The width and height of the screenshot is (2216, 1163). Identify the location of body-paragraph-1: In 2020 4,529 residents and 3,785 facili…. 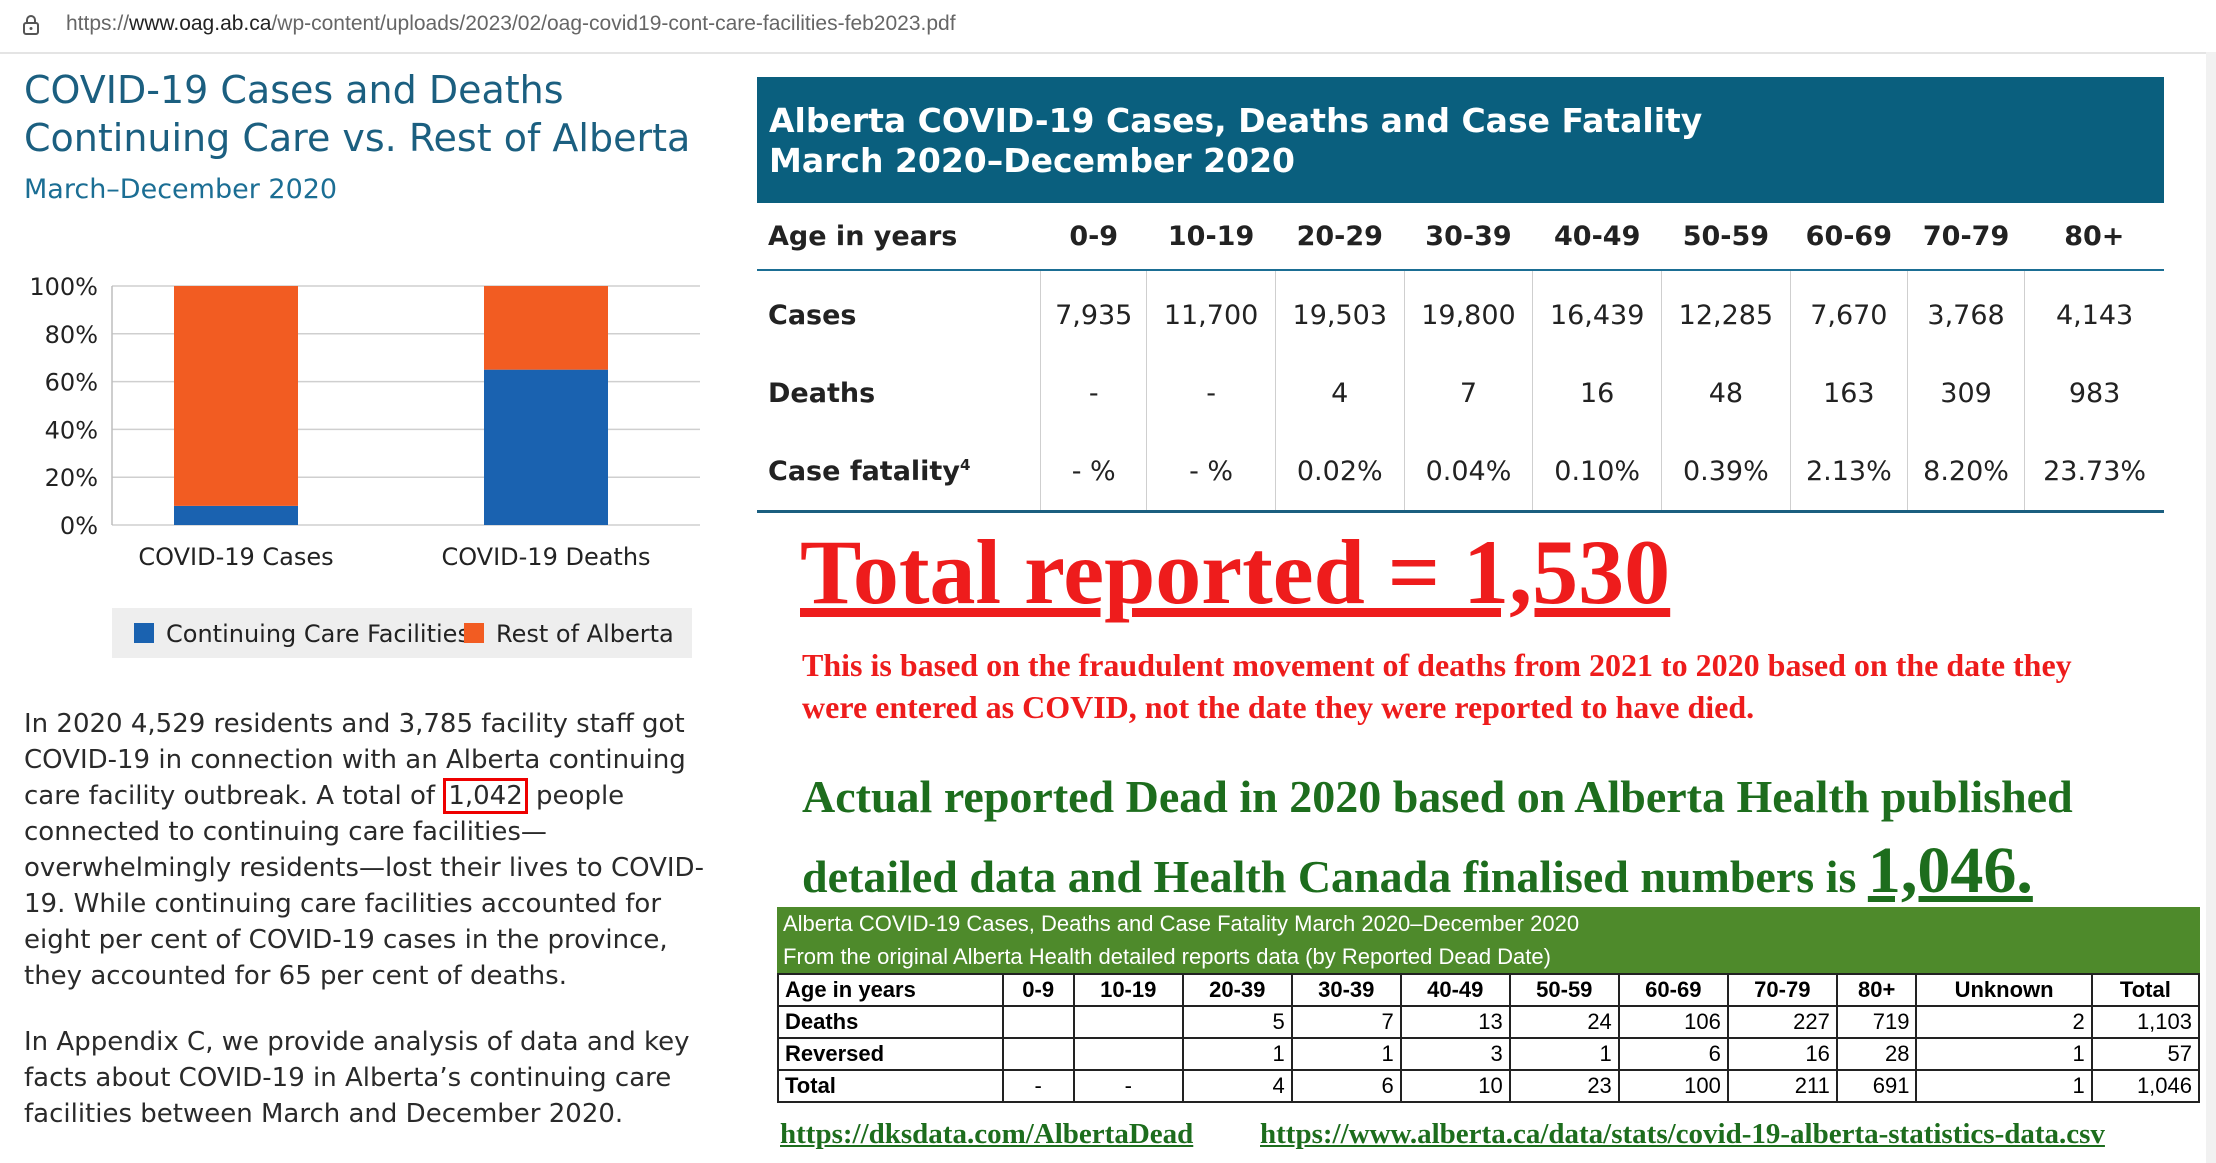
(364, 850).